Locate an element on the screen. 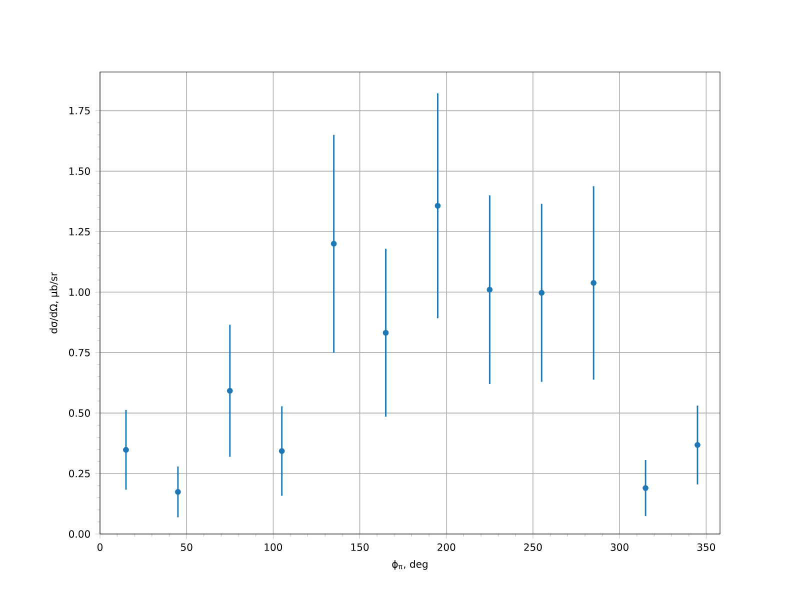 The width and height of the screenshot is (800, 600). x-tick-label: 0 is located at coordinates (100, 547).